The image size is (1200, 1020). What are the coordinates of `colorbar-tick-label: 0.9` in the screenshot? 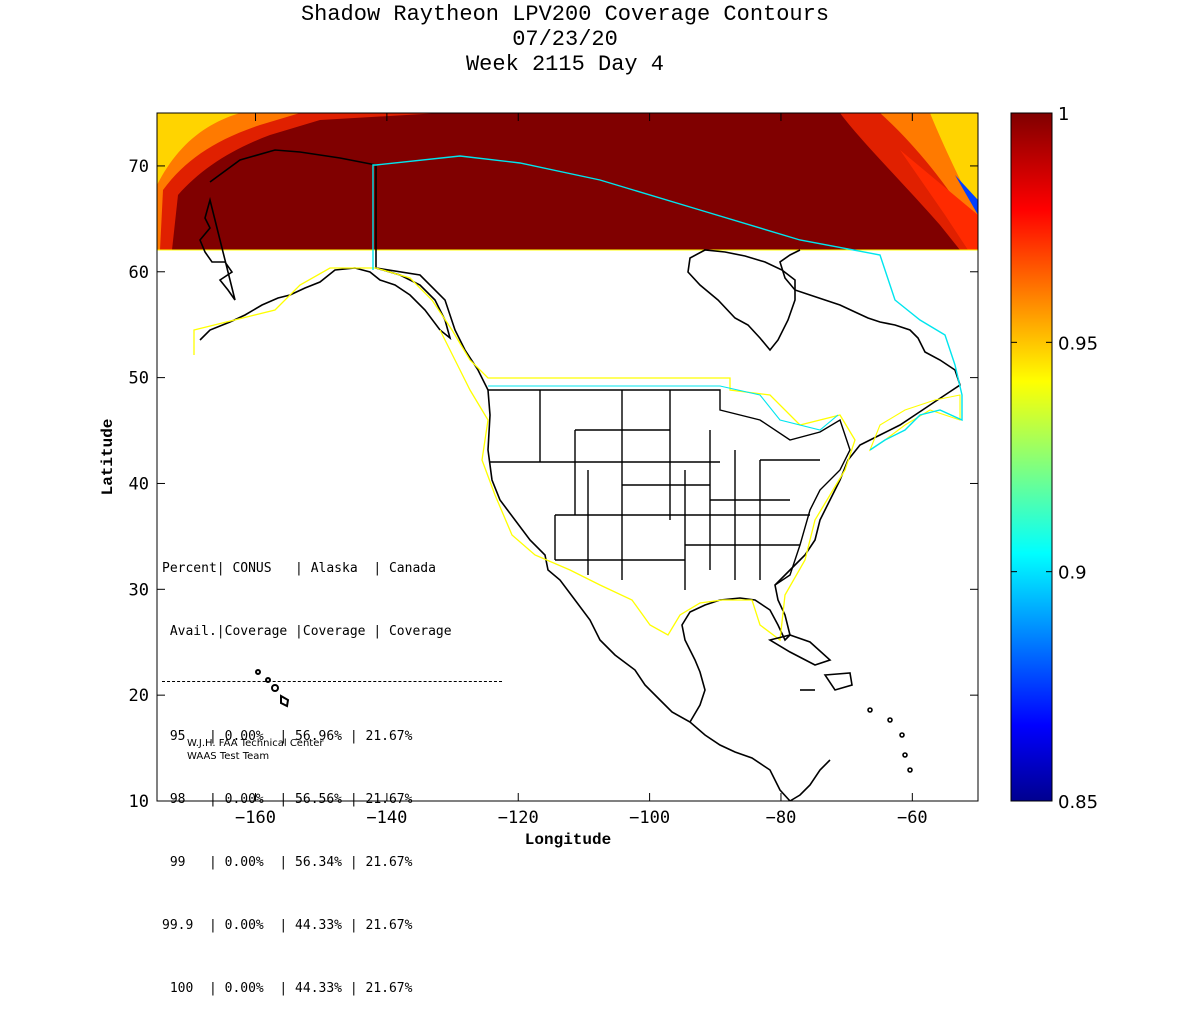 It's located at (1072, 573).